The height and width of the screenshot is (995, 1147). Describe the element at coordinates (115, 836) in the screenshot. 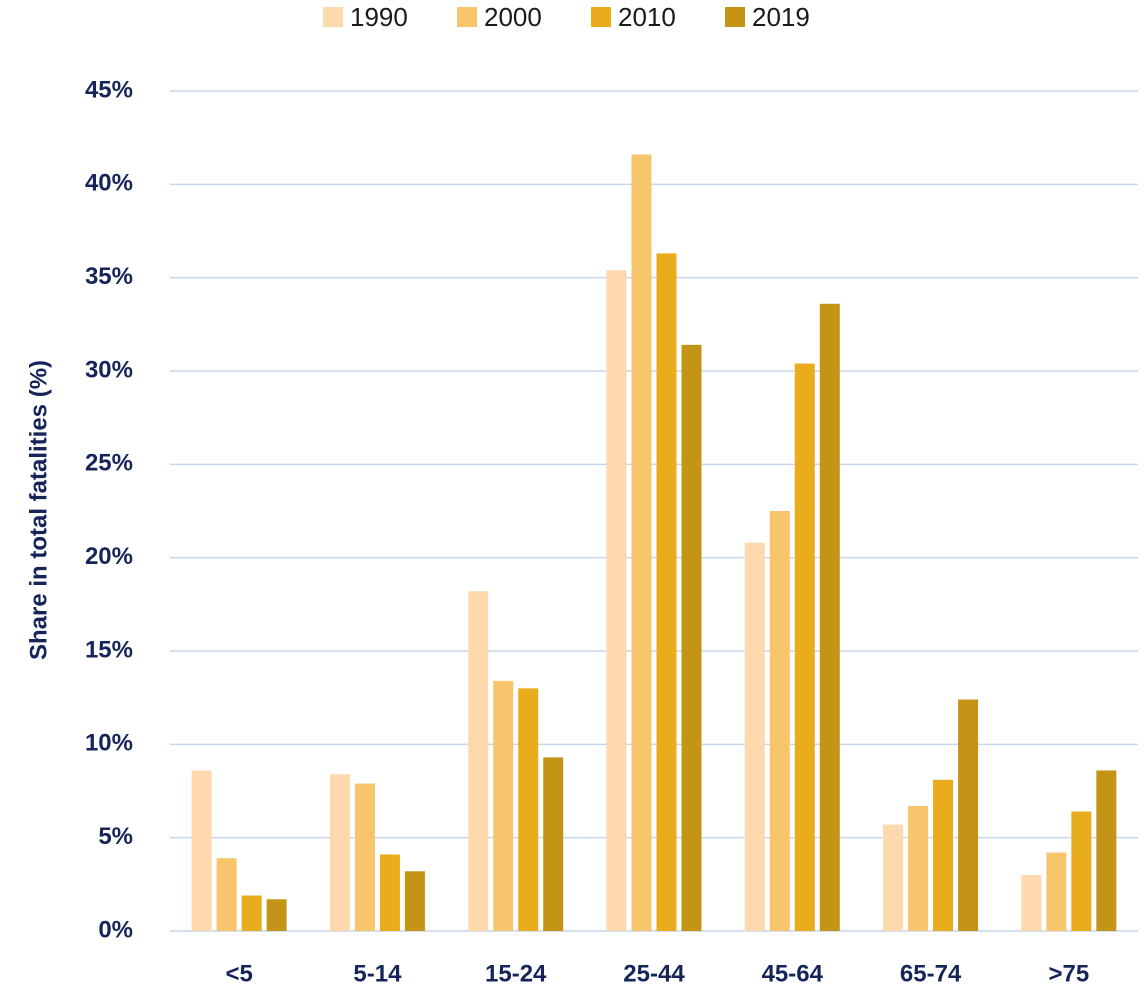

I see `y-tick-label: 5%` at that location.